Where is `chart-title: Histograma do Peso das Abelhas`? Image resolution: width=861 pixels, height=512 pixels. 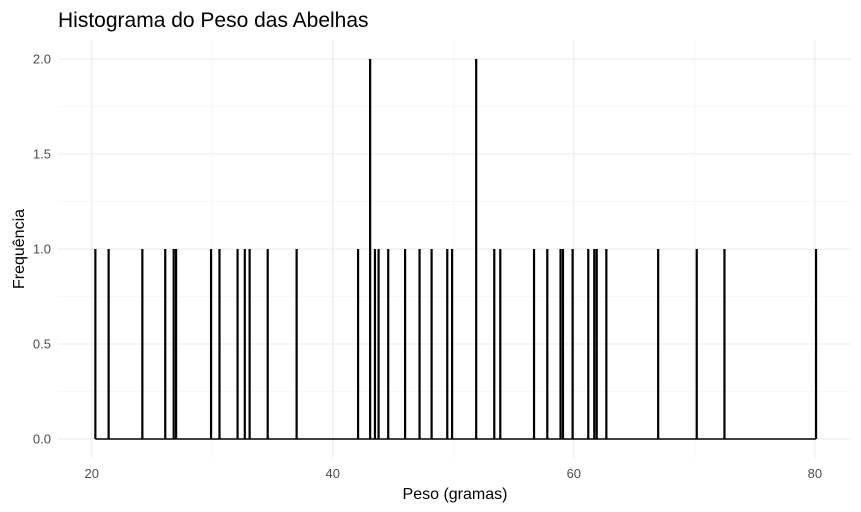
chart-title: Histograma do Peso das Abelhas is located at coordinates (213, 20).